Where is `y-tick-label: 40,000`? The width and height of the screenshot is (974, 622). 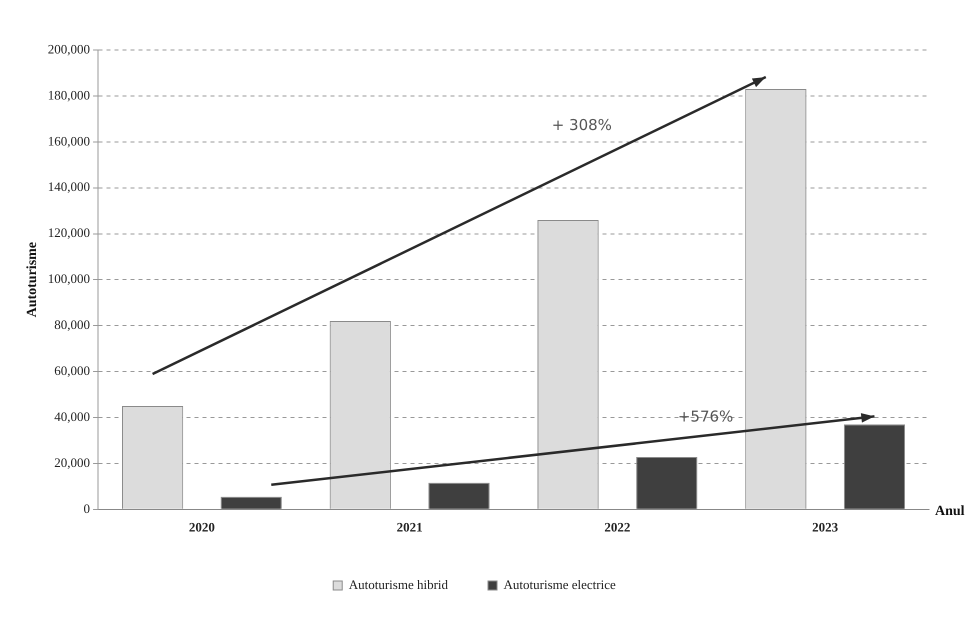
y-tick-label: 40,000 is located at coordinates (72, 416).